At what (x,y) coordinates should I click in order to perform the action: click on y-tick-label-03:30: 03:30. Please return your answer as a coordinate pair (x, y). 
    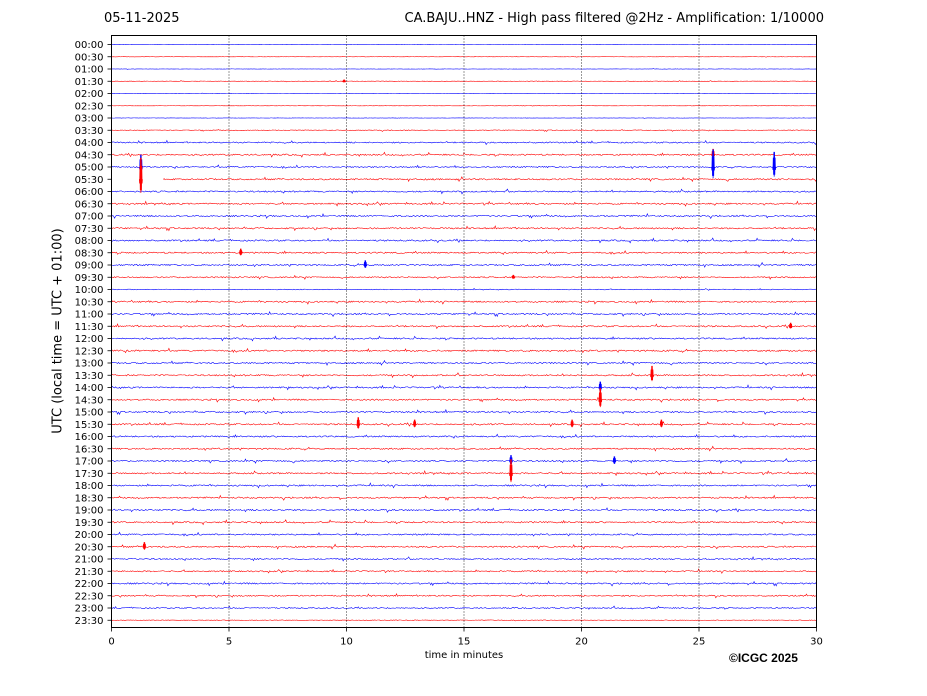
    Looking at the image, I should click on (89, 131).